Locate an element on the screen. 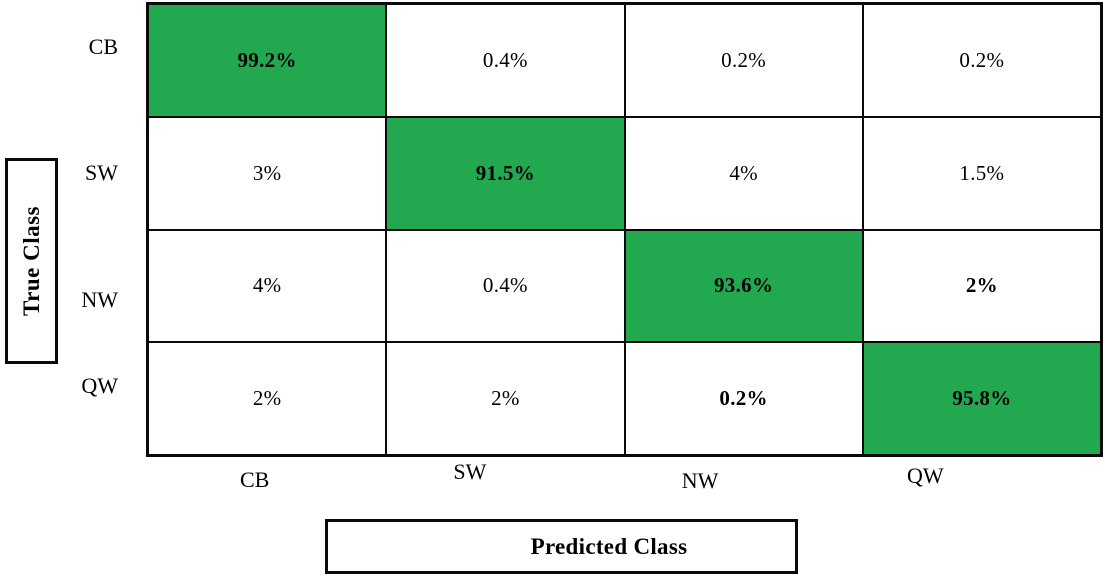 The height and width of the screenshot is (578, 1105). row-label-sw: SW is located at coordinates (101, 172).